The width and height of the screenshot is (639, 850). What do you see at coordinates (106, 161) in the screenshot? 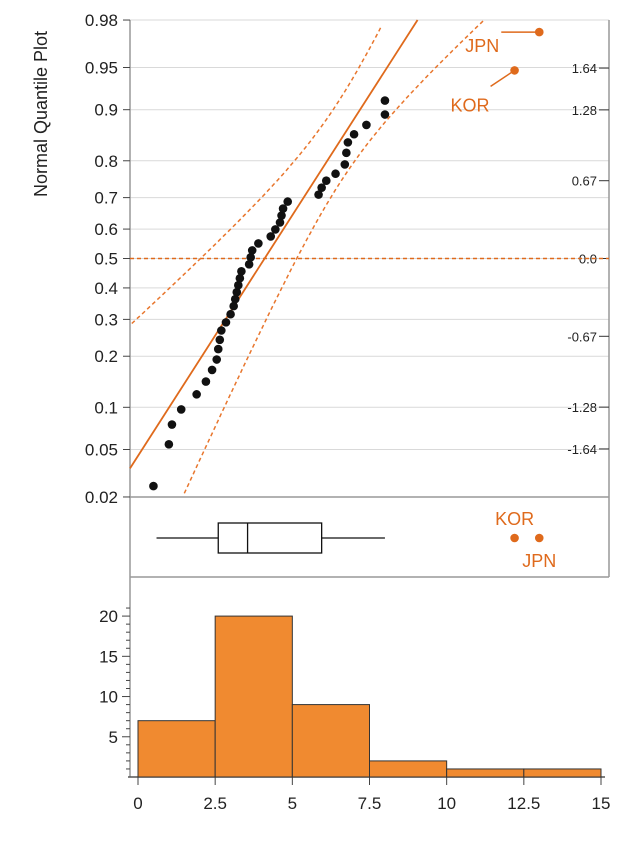
I see `y-tick-label: 0.8` at bounding box center [106, 161].